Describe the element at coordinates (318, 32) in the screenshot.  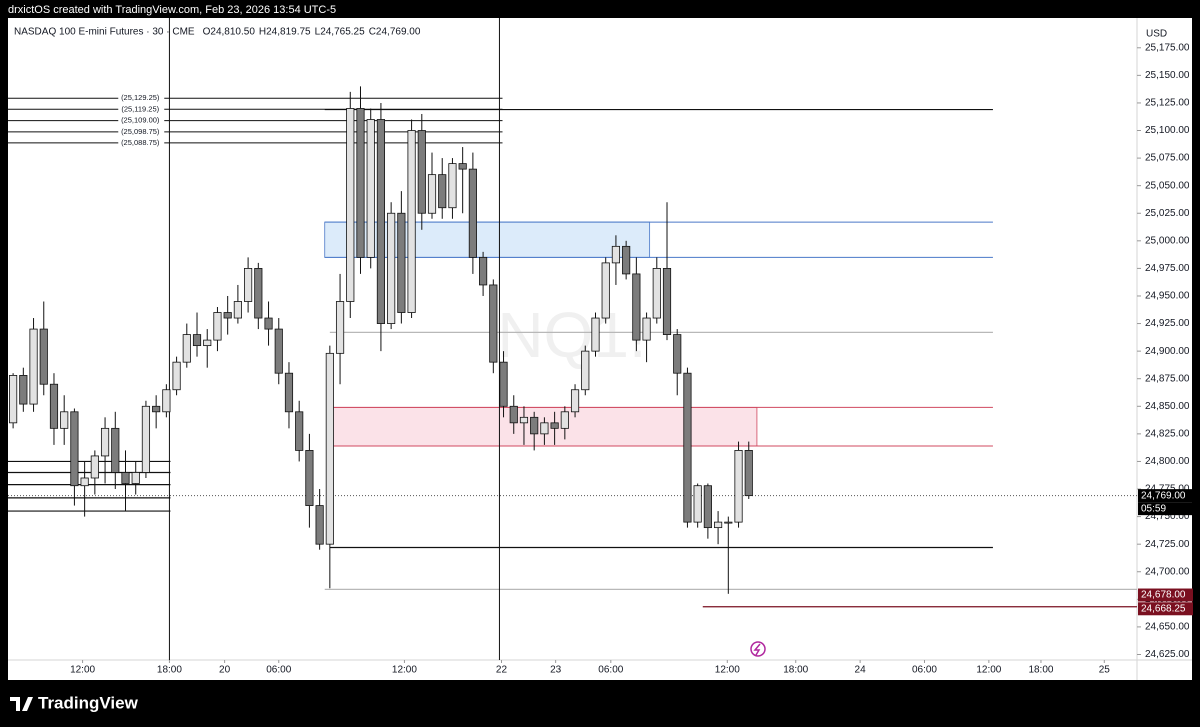
I see `legend-key: L` at that location.